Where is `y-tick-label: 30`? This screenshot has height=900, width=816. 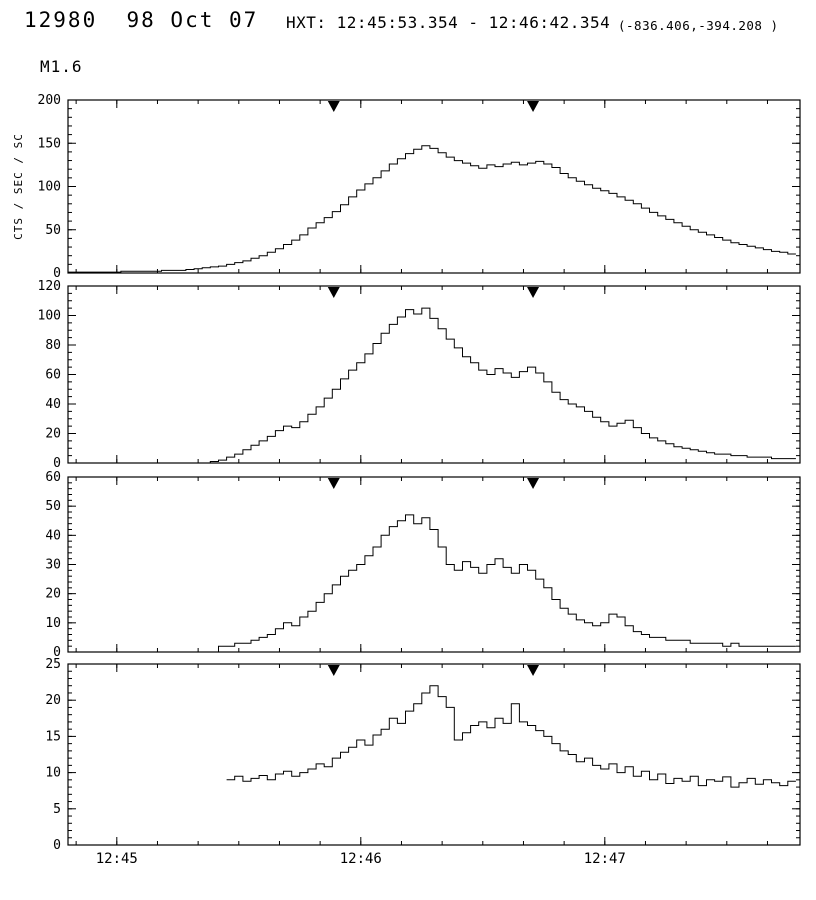 y-tick-label: 30 is located at coordinates (53, 565).